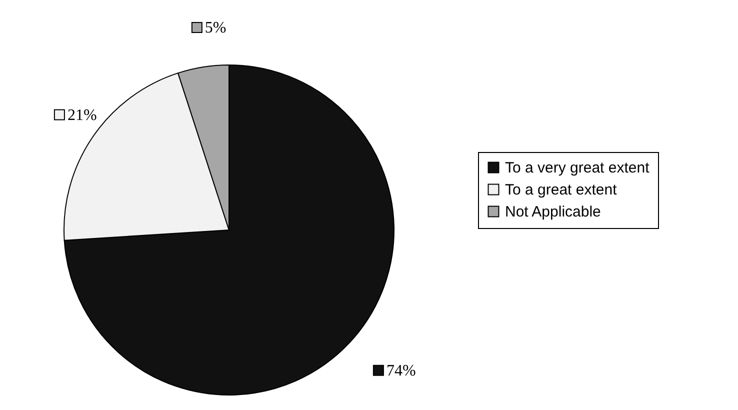  What do you see at coordinates (82, 115) in the screenshot?
I see `data-label: 21%` at bounding box center [82, 115].